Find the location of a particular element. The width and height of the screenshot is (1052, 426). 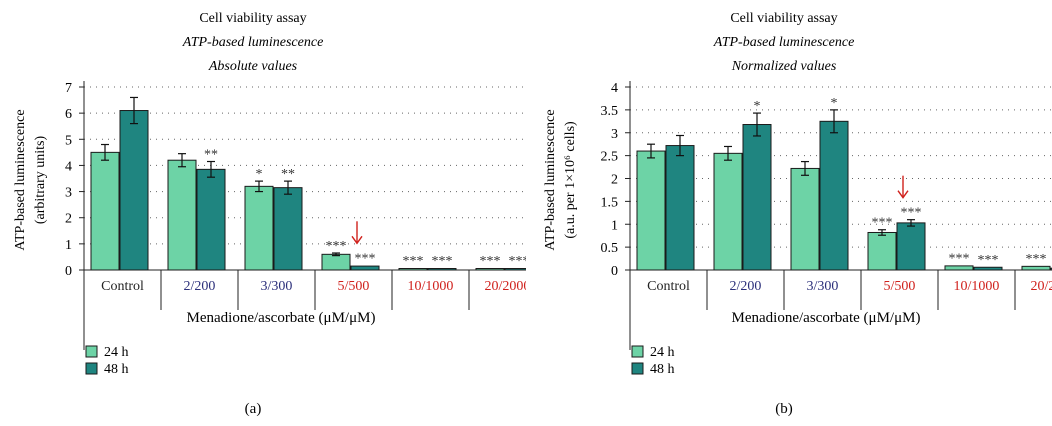

y-tick-label: 7 is located at coordinates (68, 88).